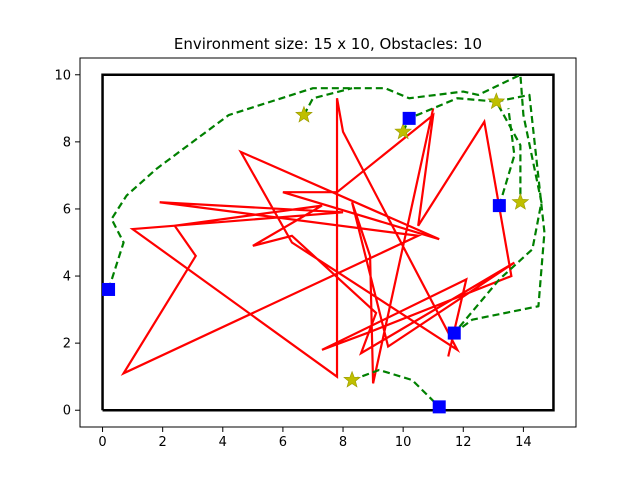 This screenshot has height=480, width=640. Describe the element at coordinates (283, 442) in the screenshot. I see `x-tick-label-3: 6` at that location.